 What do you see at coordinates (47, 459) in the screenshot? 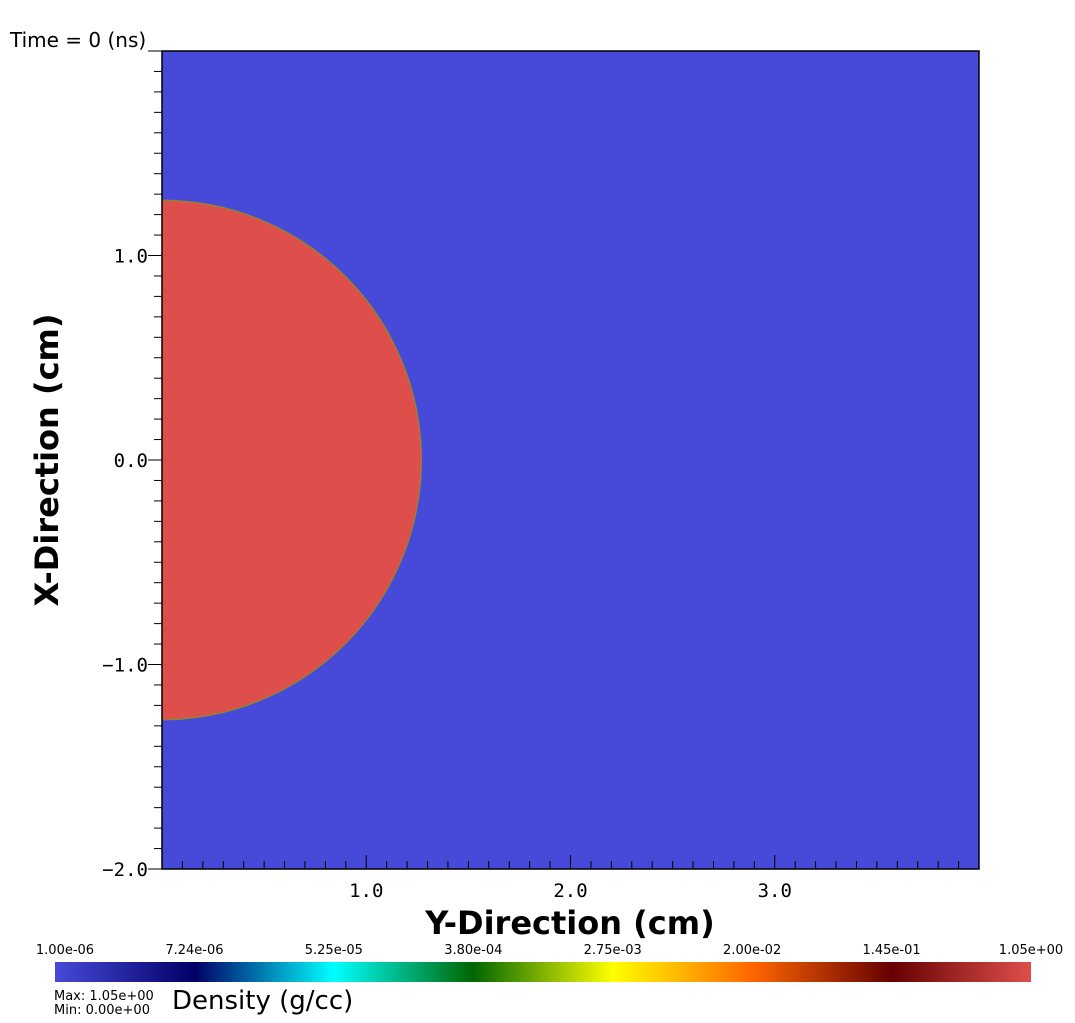
I see `y-axis-label: X-Direction (cm)` at bounding box center [47, 459].